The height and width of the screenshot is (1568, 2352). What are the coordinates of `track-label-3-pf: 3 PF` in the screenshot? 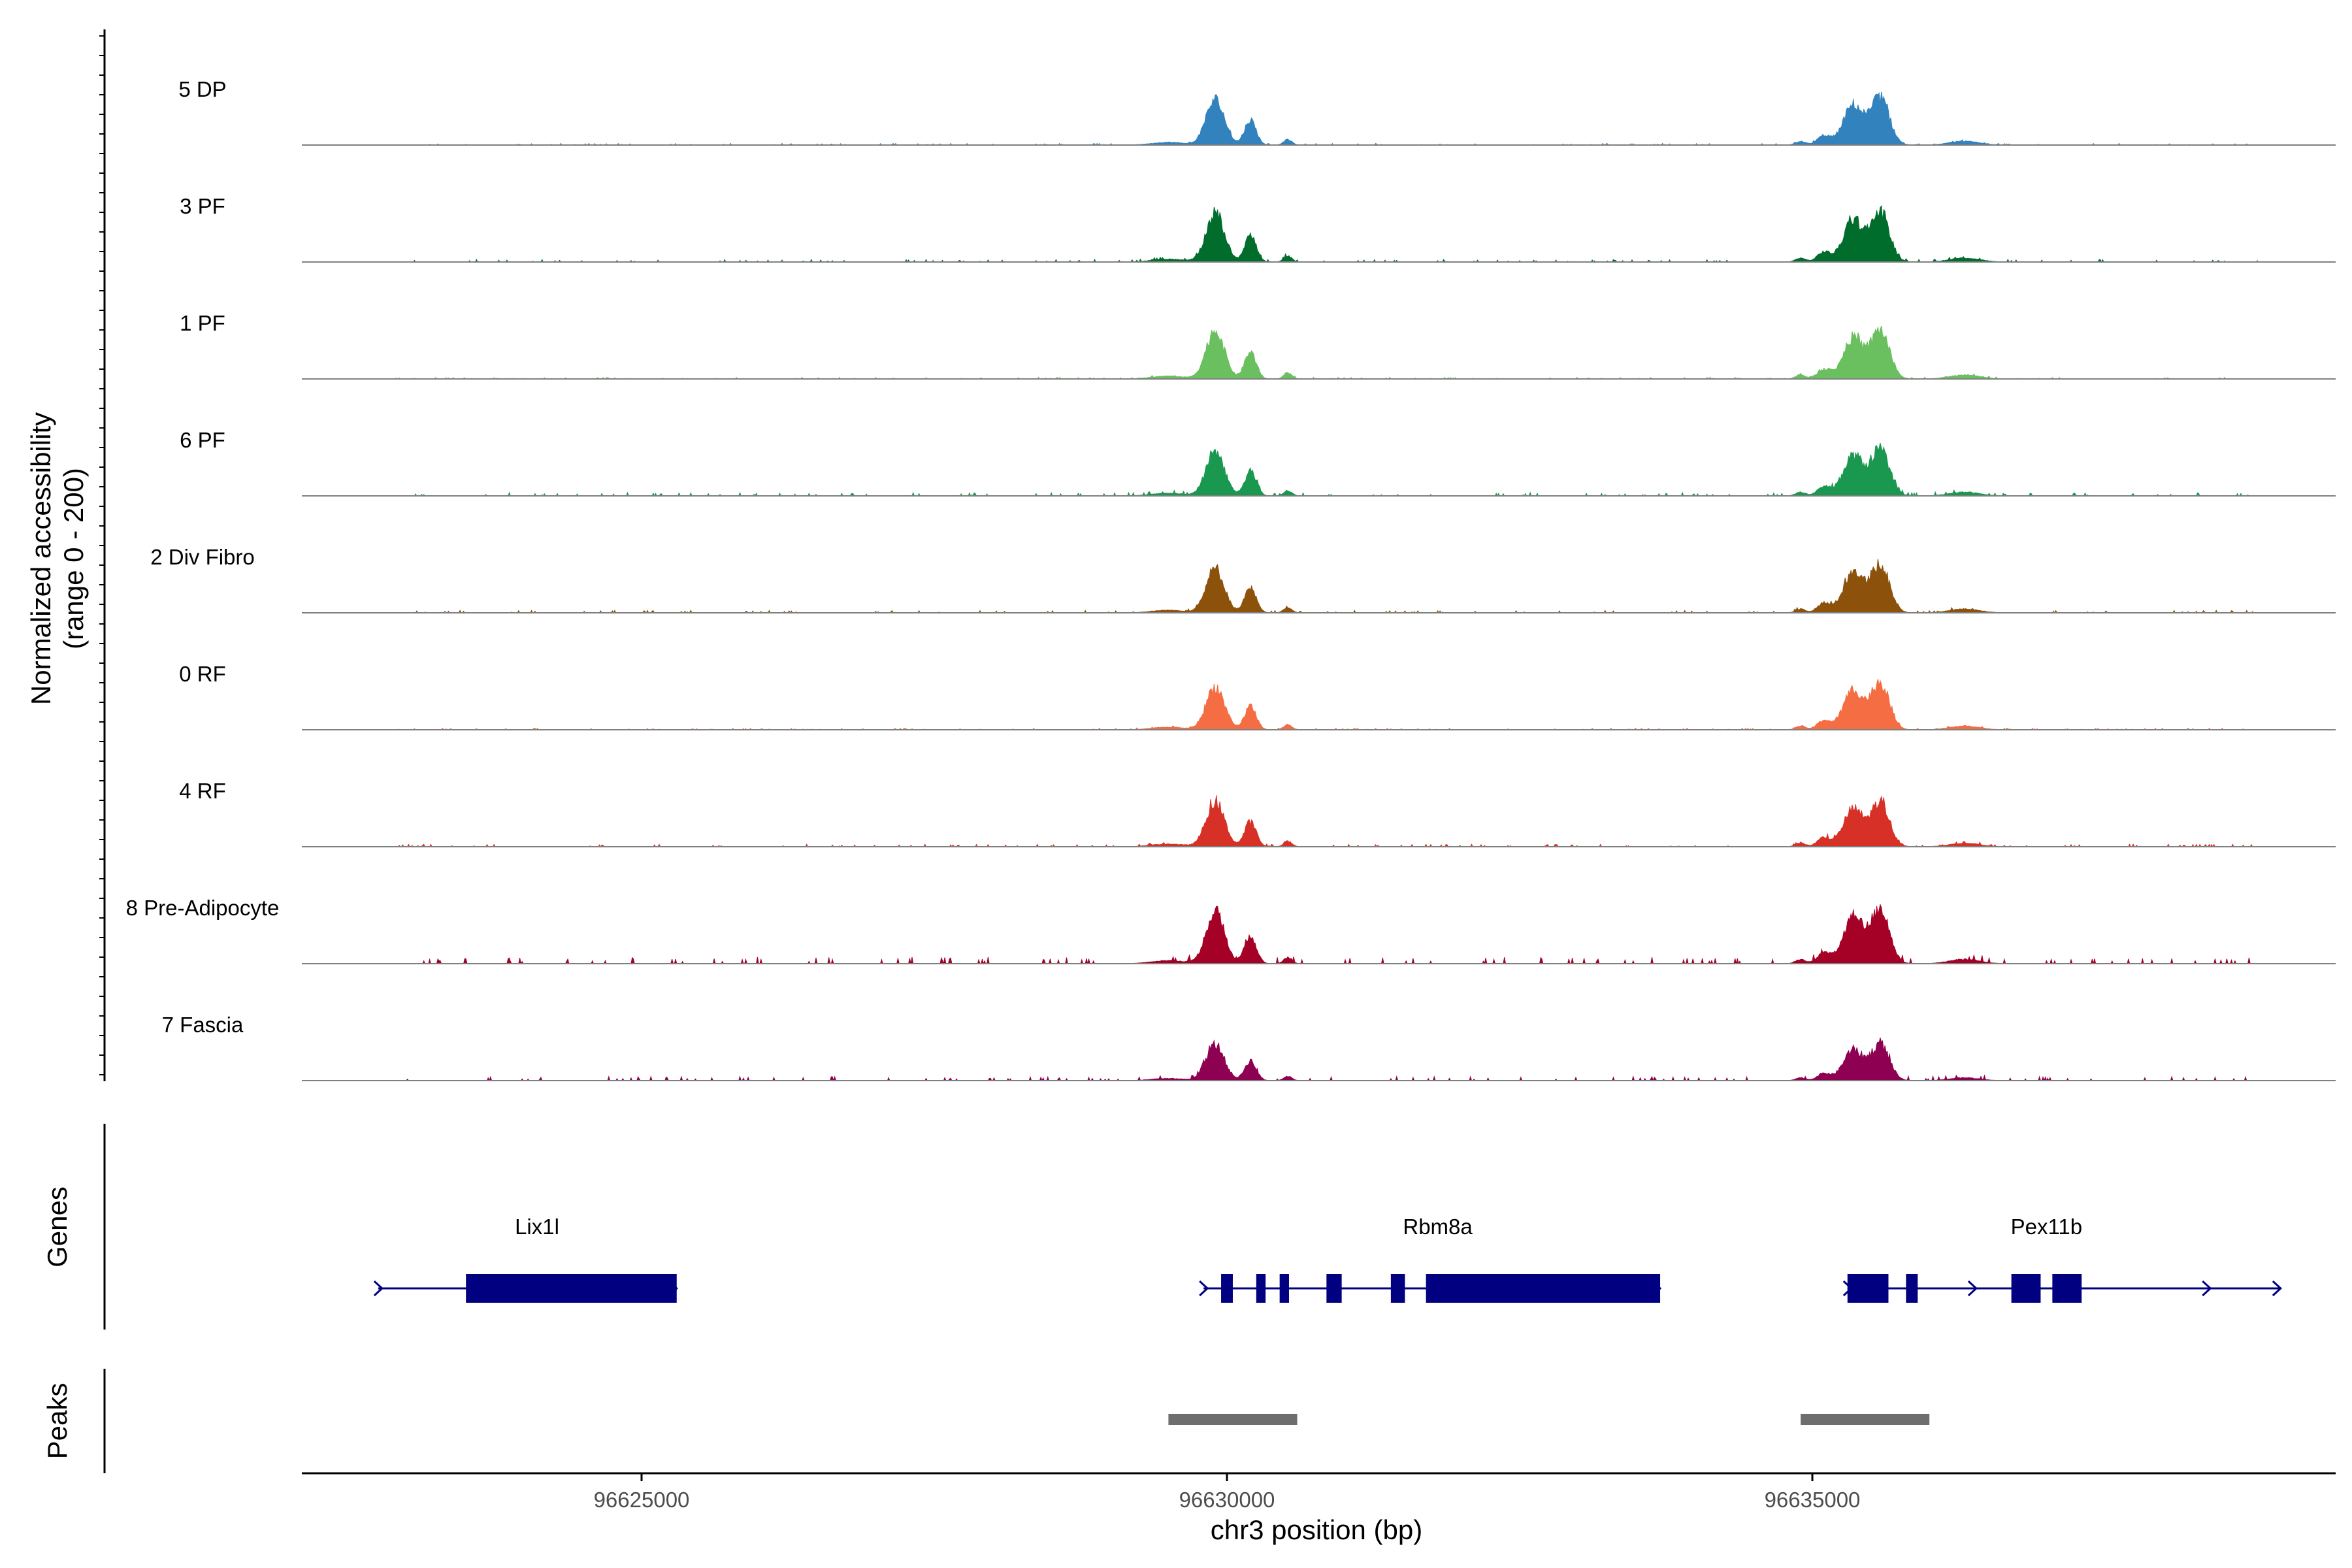 It's located at (202, 206).